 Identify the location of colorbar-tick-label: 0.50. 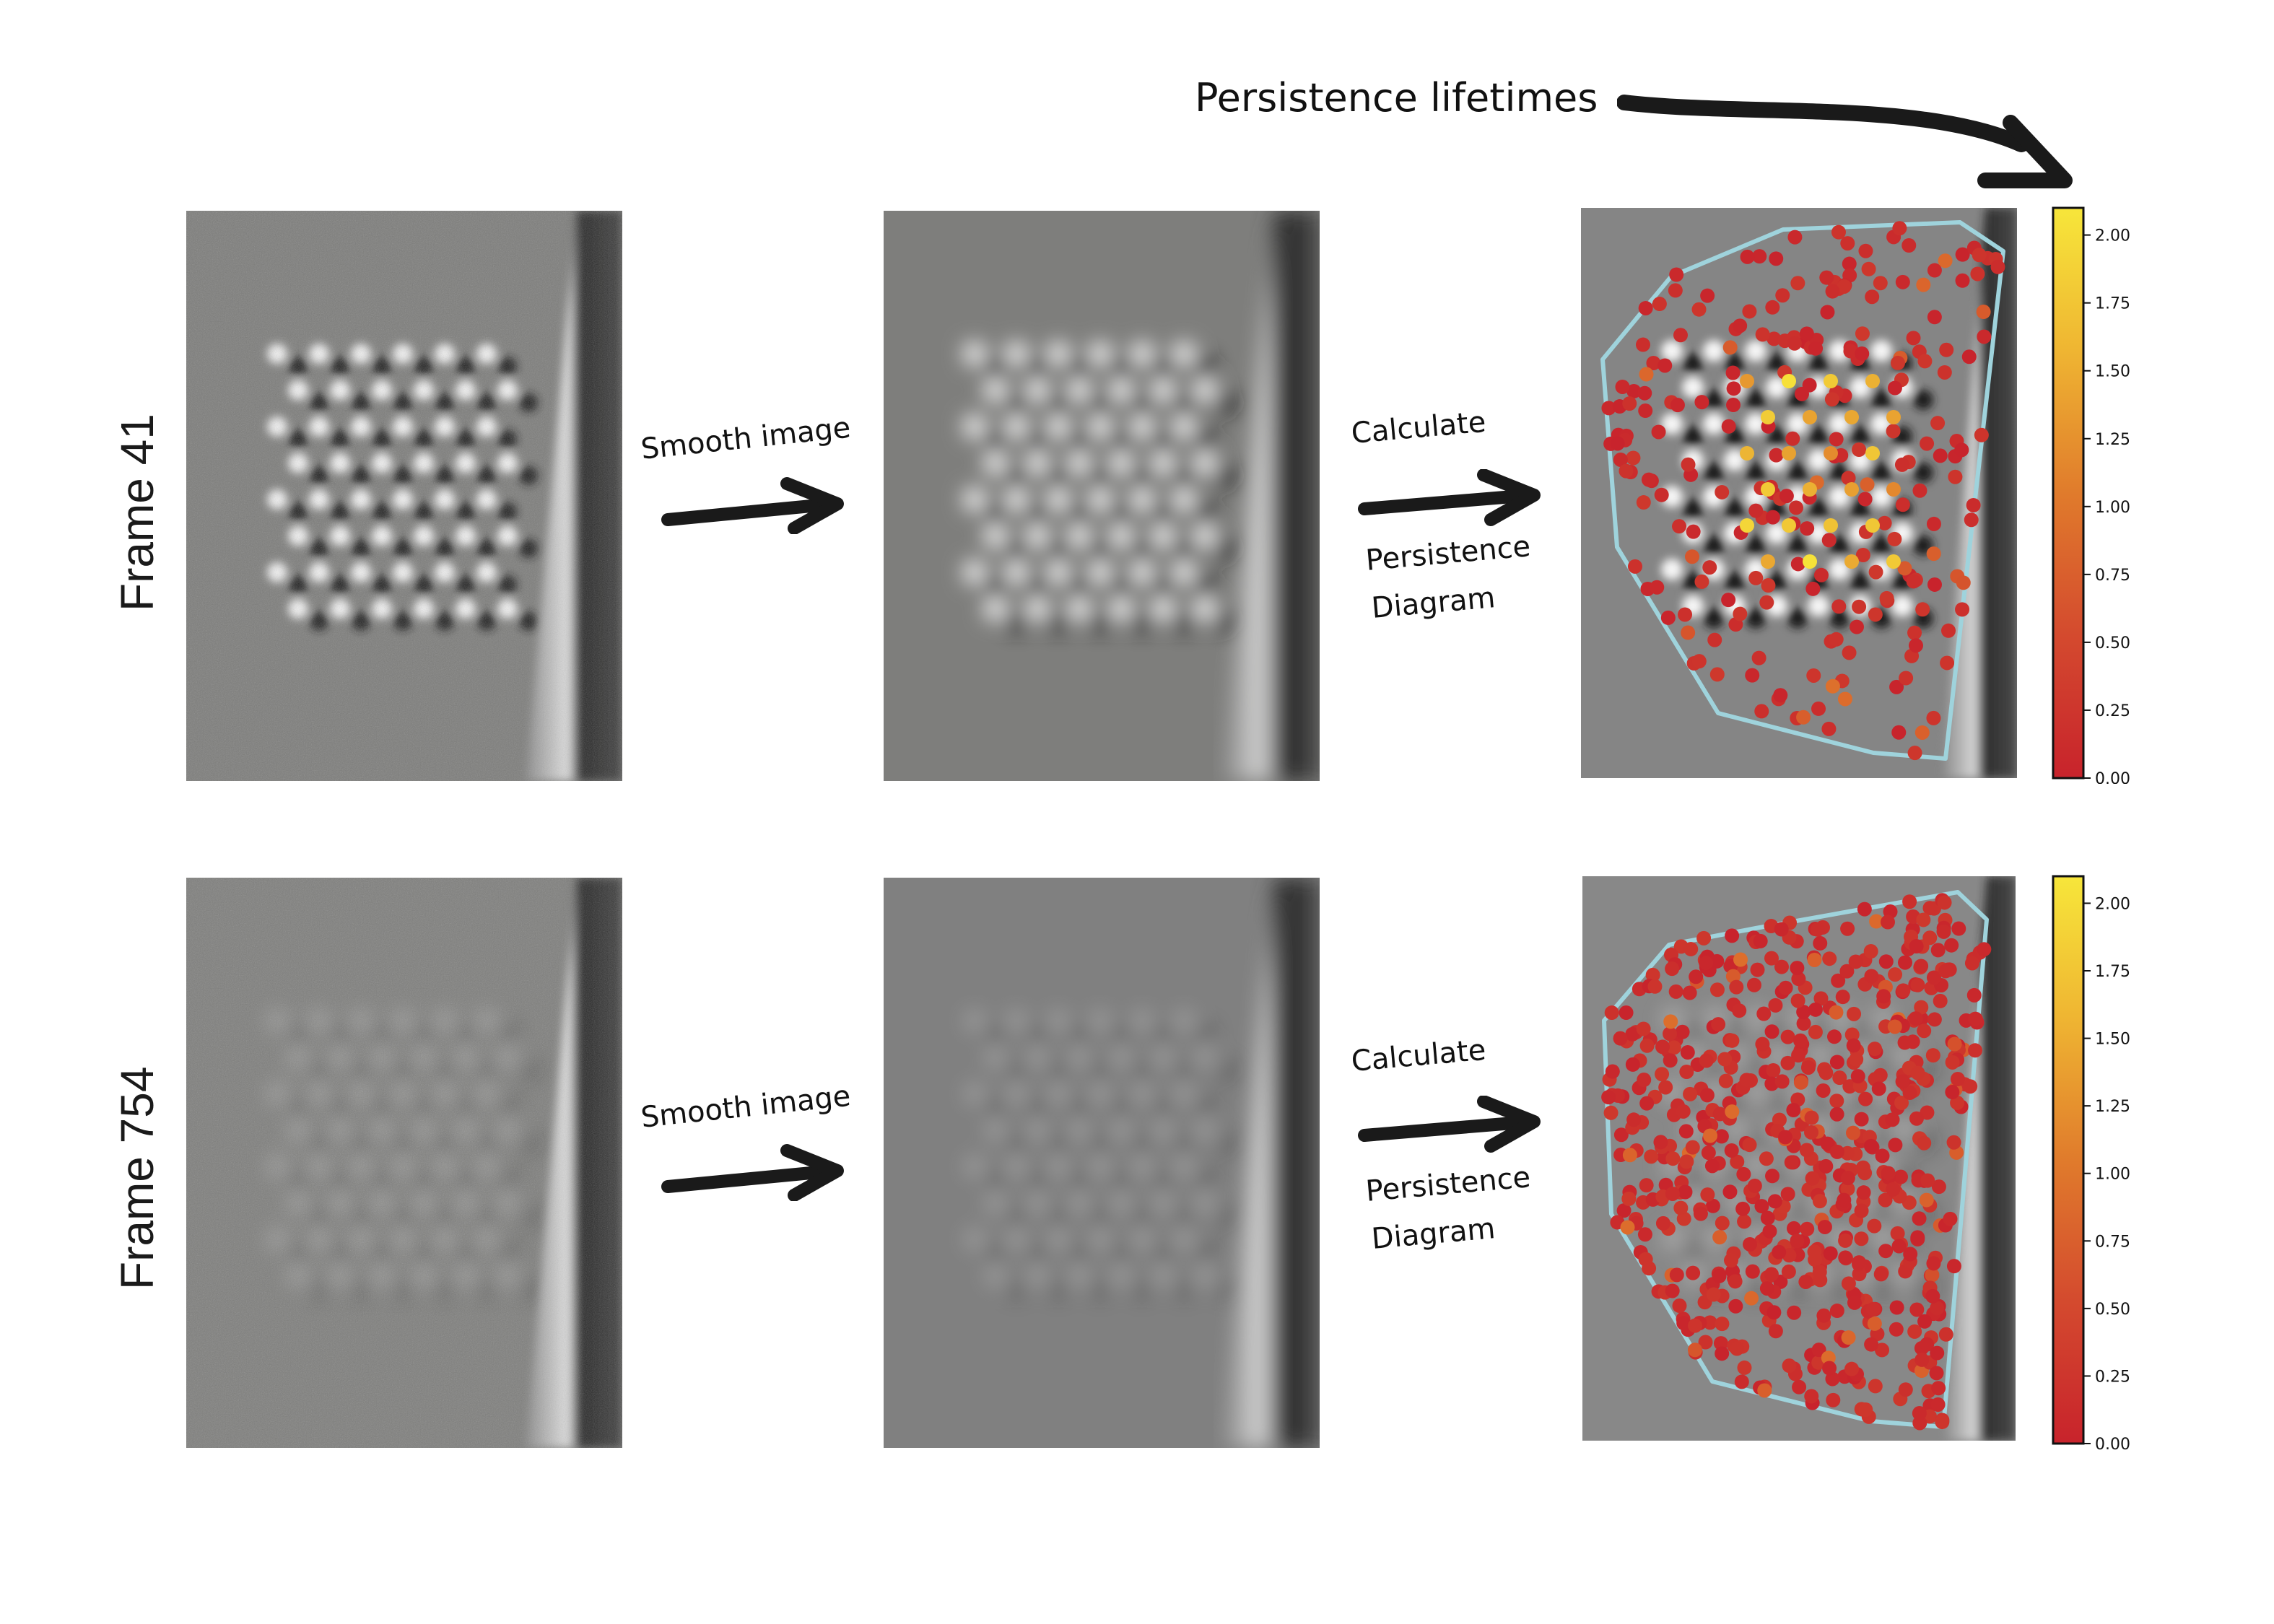
(2112, 1310).